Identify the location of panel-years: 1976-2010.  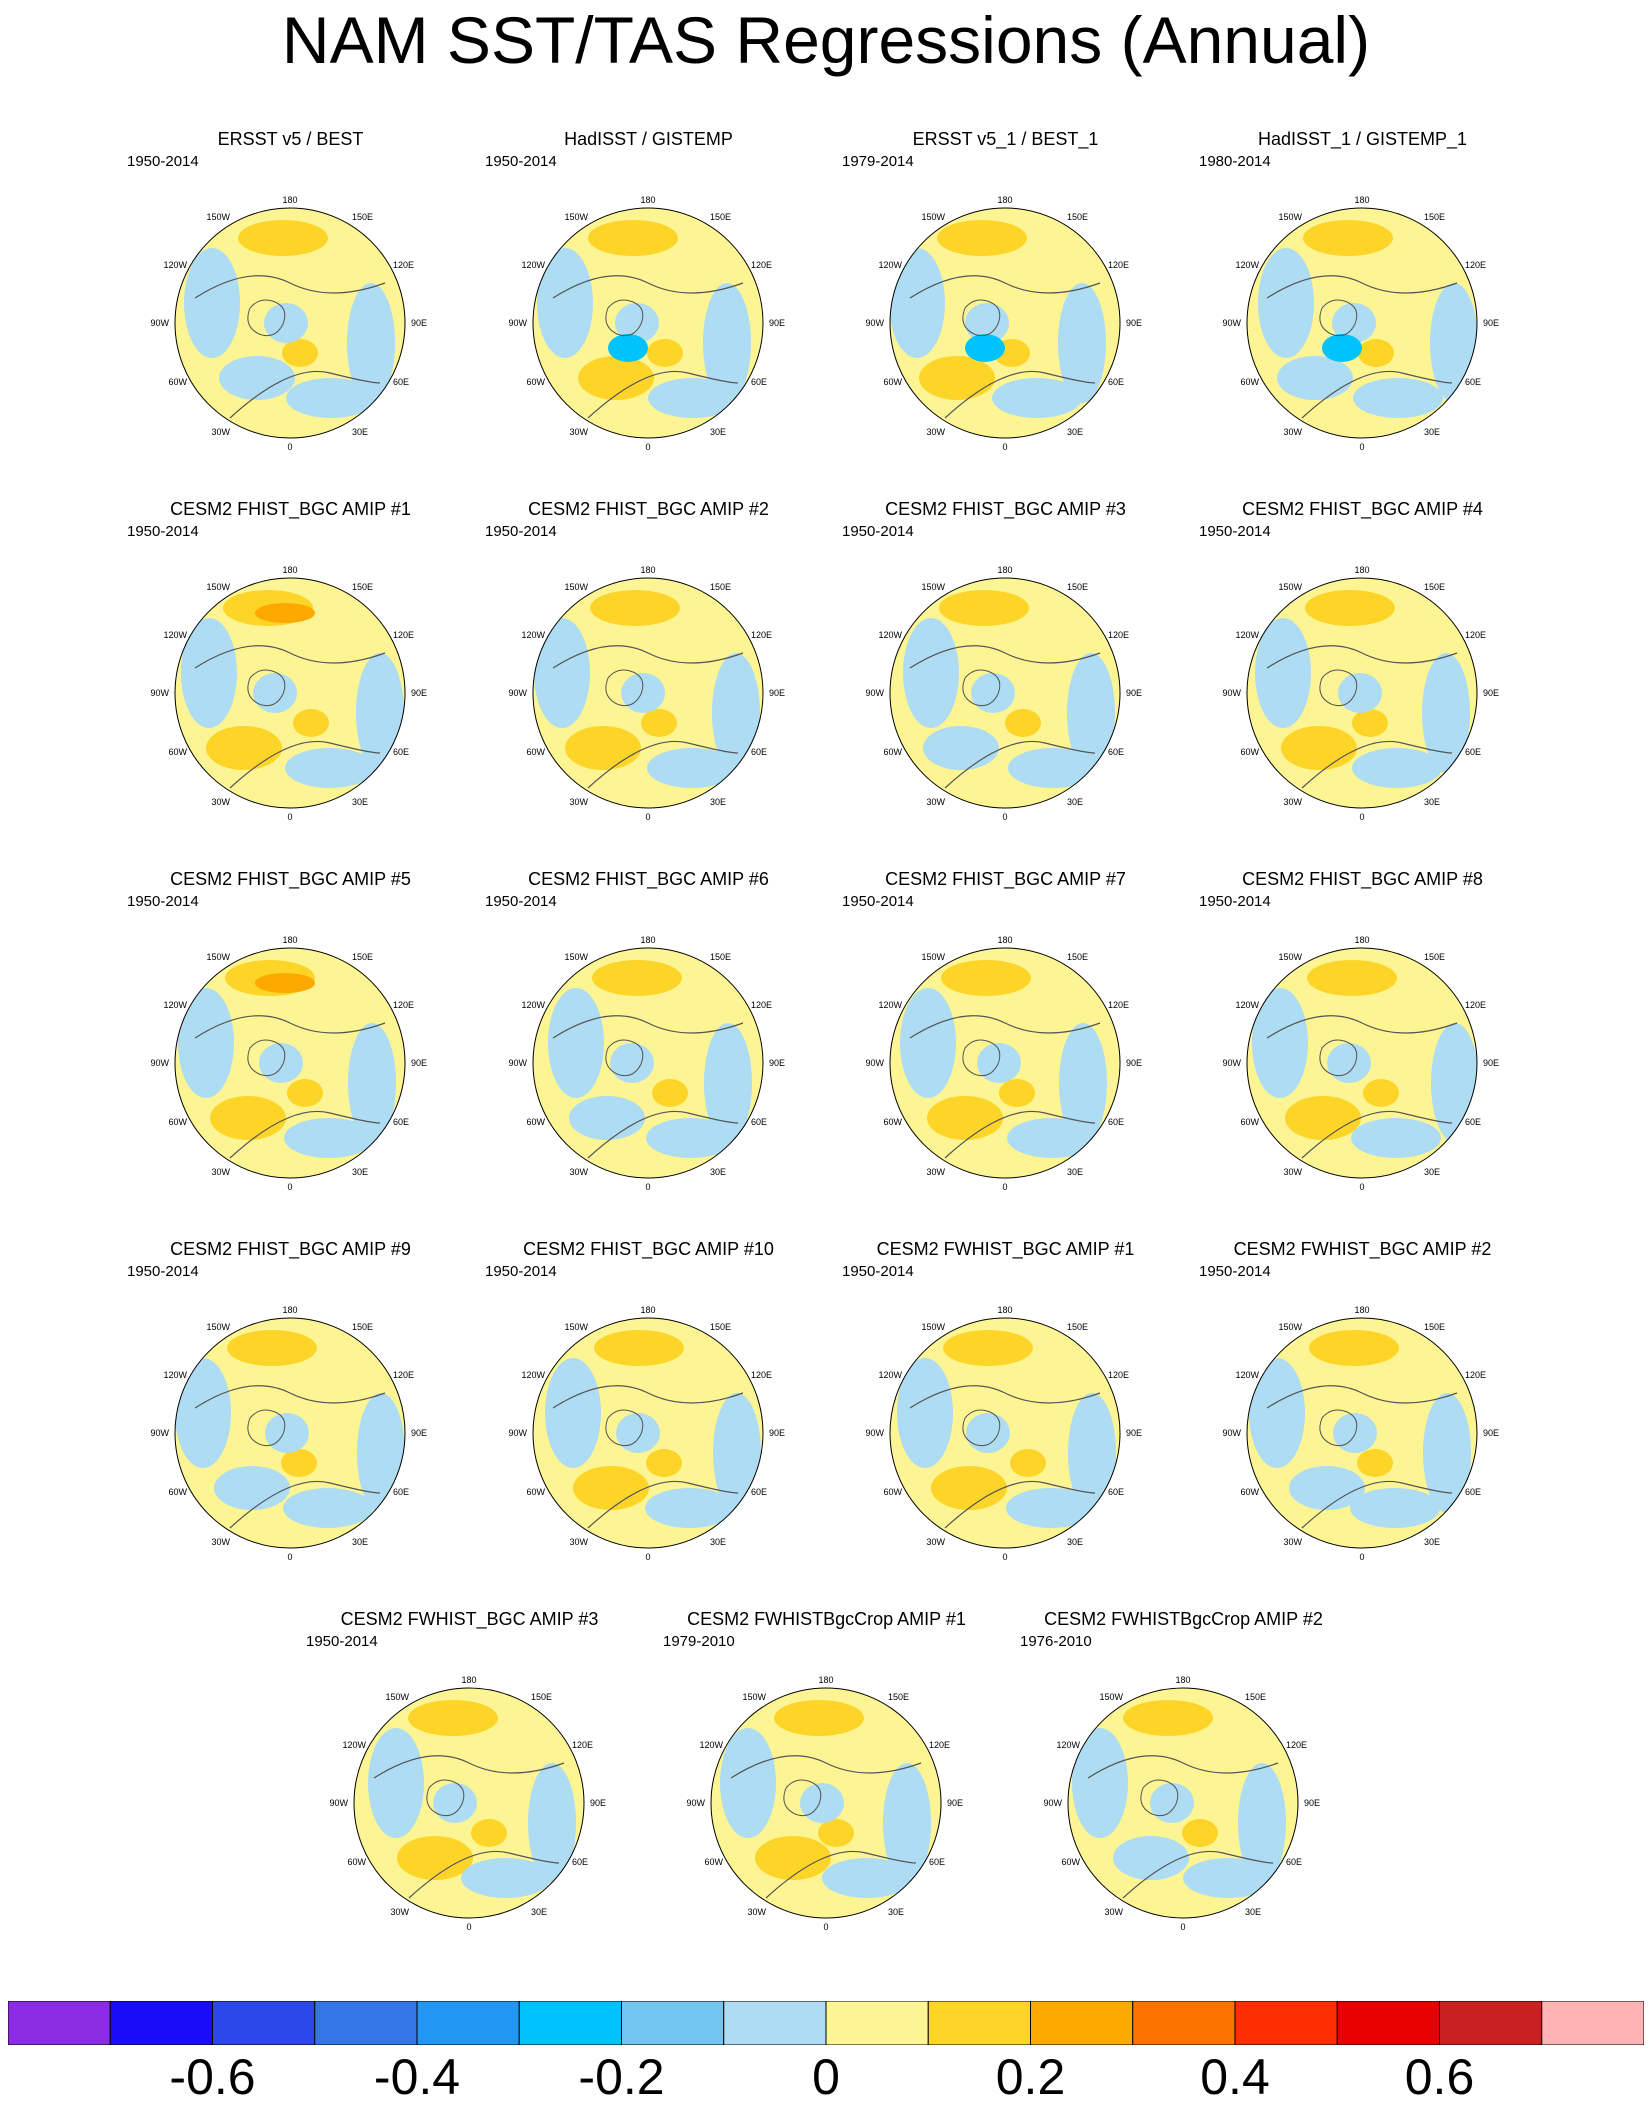
(1056, 1641).